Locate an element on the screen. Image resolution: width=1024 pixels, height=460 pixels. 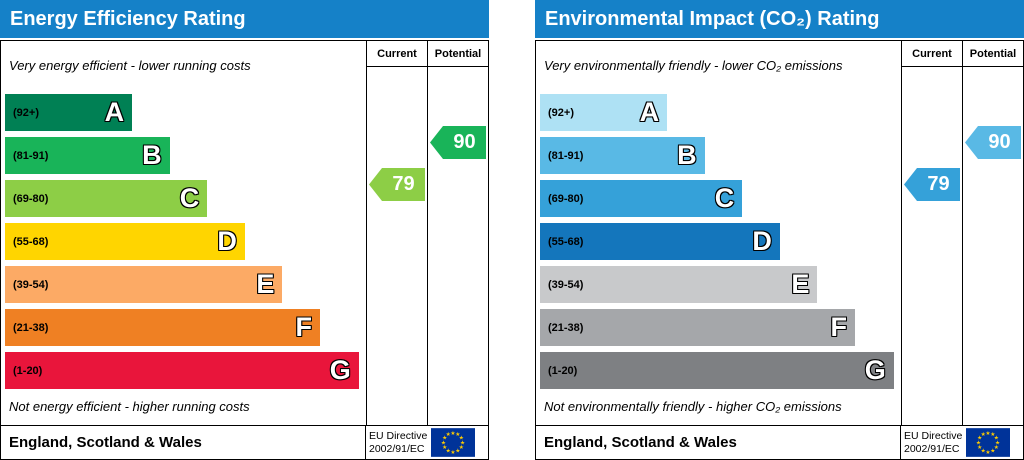
rating-band-g: (1-20) G is located at coordinates (184, 370).